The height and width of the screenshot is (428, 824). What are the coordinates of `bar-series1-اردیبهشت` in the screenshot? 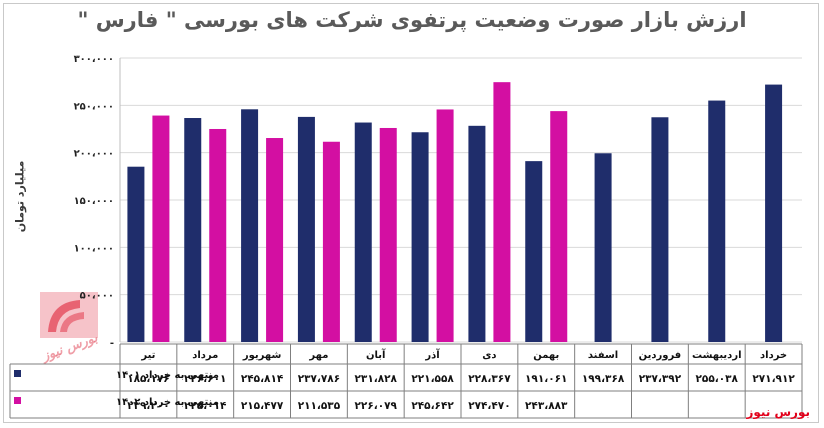 It's located at (717, 221).